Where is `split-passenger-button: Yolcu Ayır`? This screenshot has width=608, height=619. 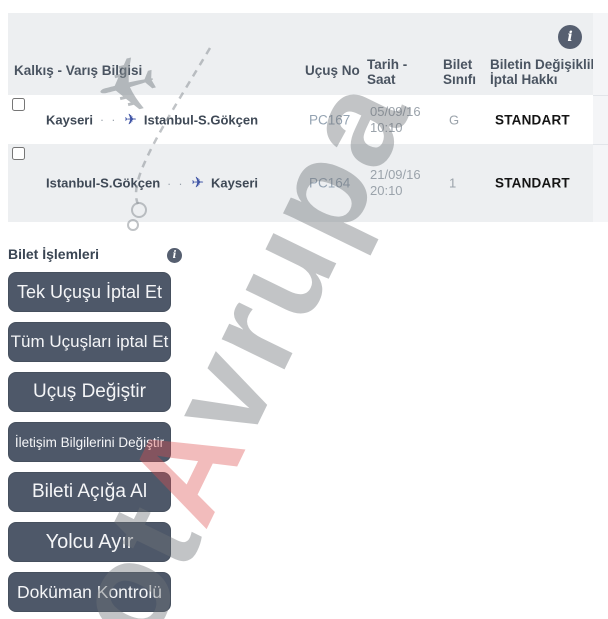 split-passenger-button: Yolcu Ayır is located at coordinates (89, 542).